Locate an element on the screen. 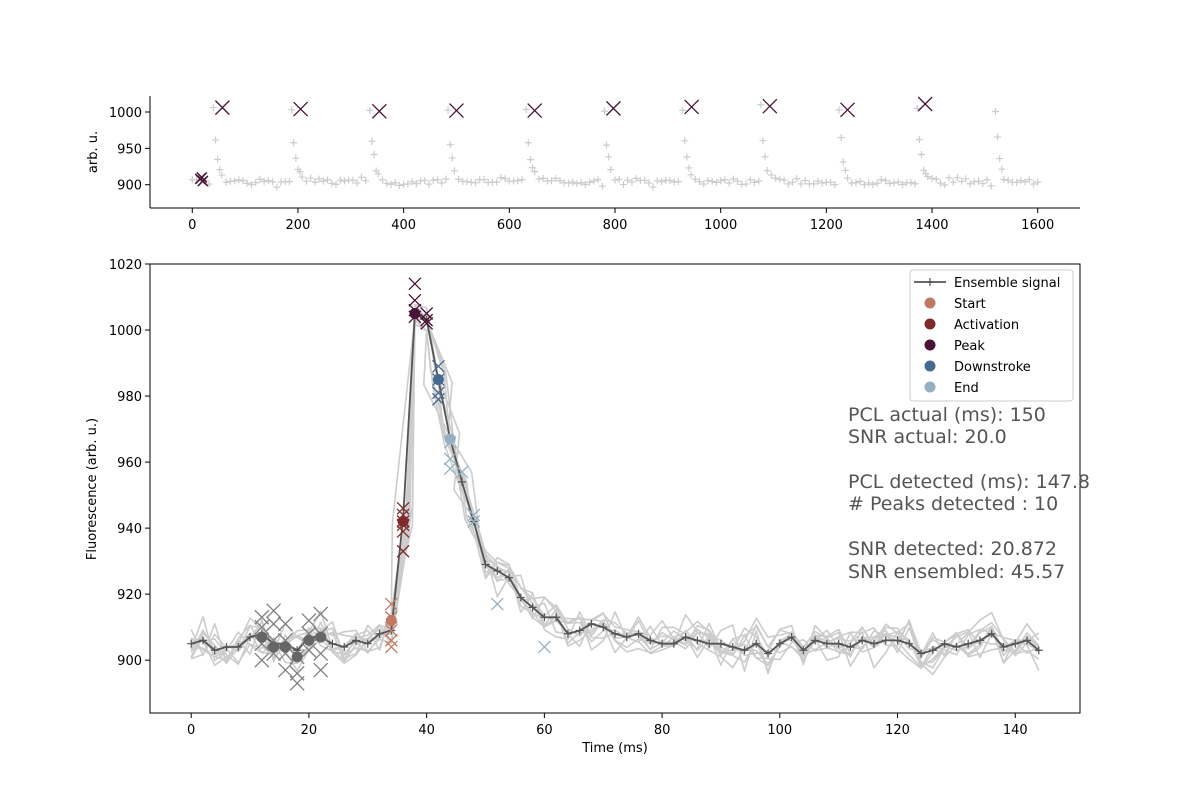 The image size is (1200, 800). legend-label: End is located at coordinates (966, 388).